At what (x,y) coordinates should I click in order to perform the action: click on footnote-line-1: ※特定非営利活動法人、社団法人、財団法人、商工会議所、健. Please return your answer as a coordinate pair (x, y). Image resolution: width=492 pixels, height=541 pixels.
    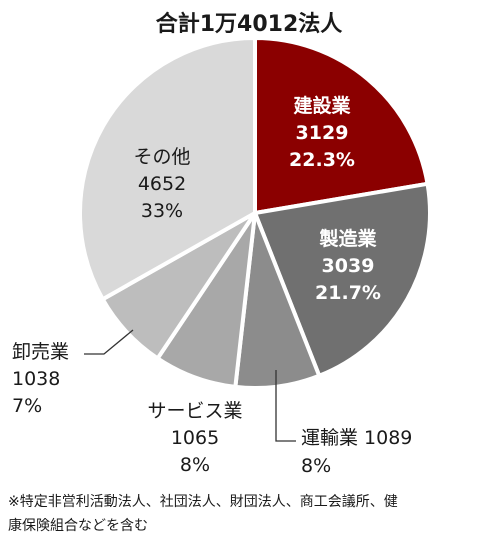
    Looking at the image, I should click on (203, 501).